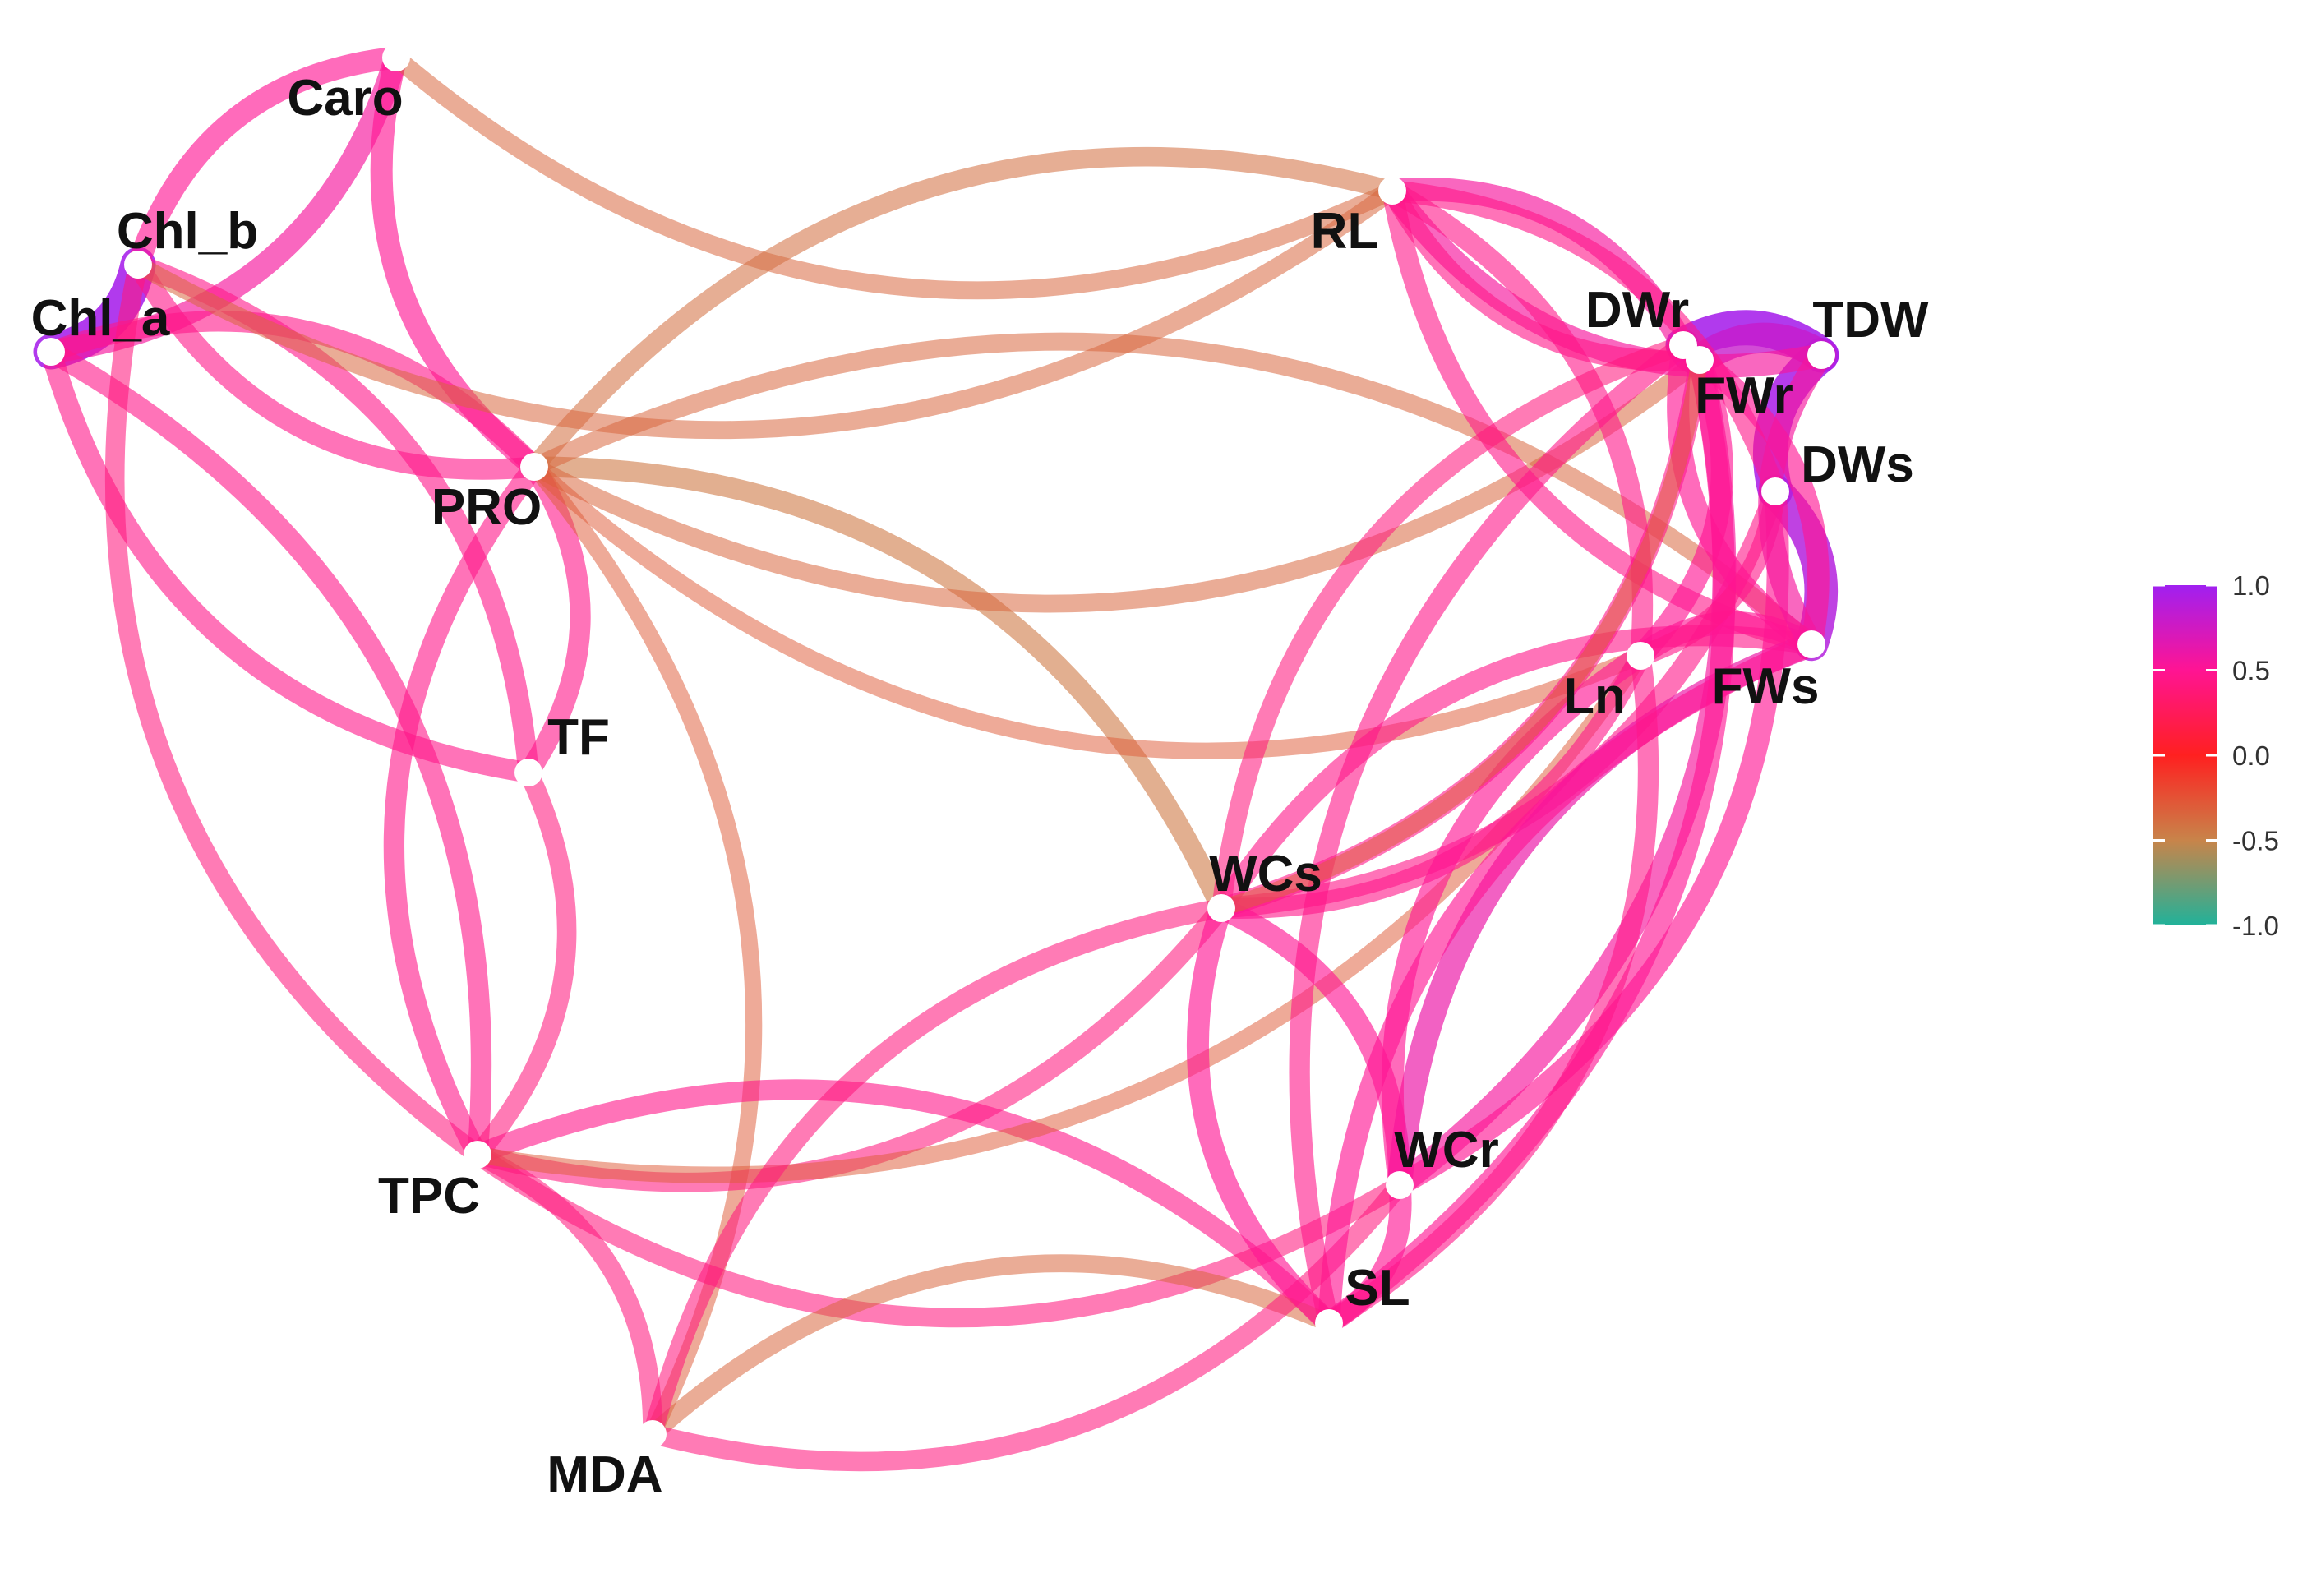  I want to click on node-TDW, so click(1821, 355).